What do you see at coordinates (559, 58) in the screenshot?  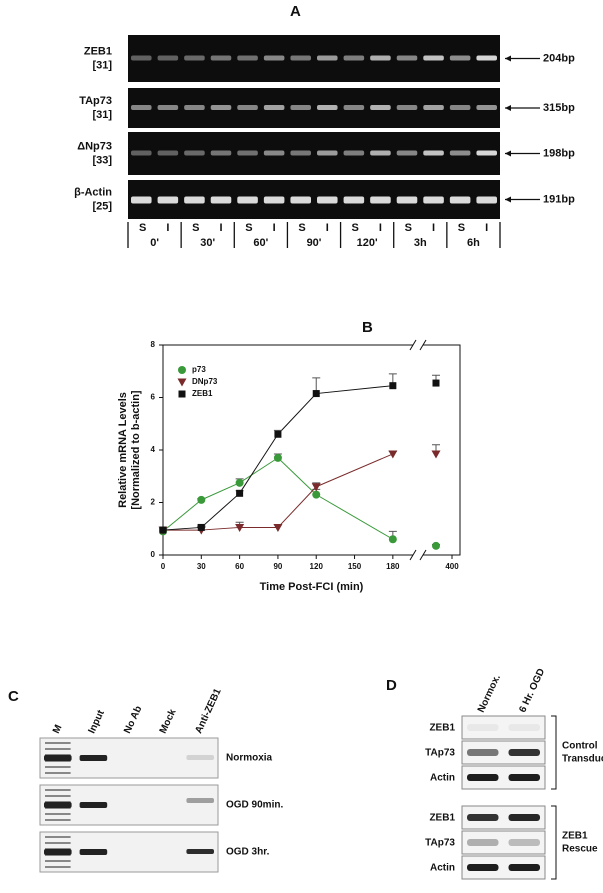 I see `band-size: 204bp` at bounding box center [559, 58].